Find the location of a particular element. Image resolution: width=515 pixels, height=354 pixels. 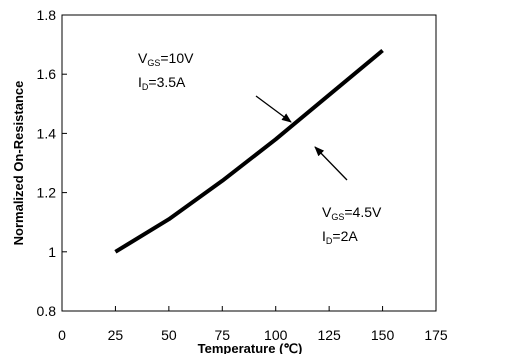

y-tick-label: 1.8 is located at coordinates (47, 15).